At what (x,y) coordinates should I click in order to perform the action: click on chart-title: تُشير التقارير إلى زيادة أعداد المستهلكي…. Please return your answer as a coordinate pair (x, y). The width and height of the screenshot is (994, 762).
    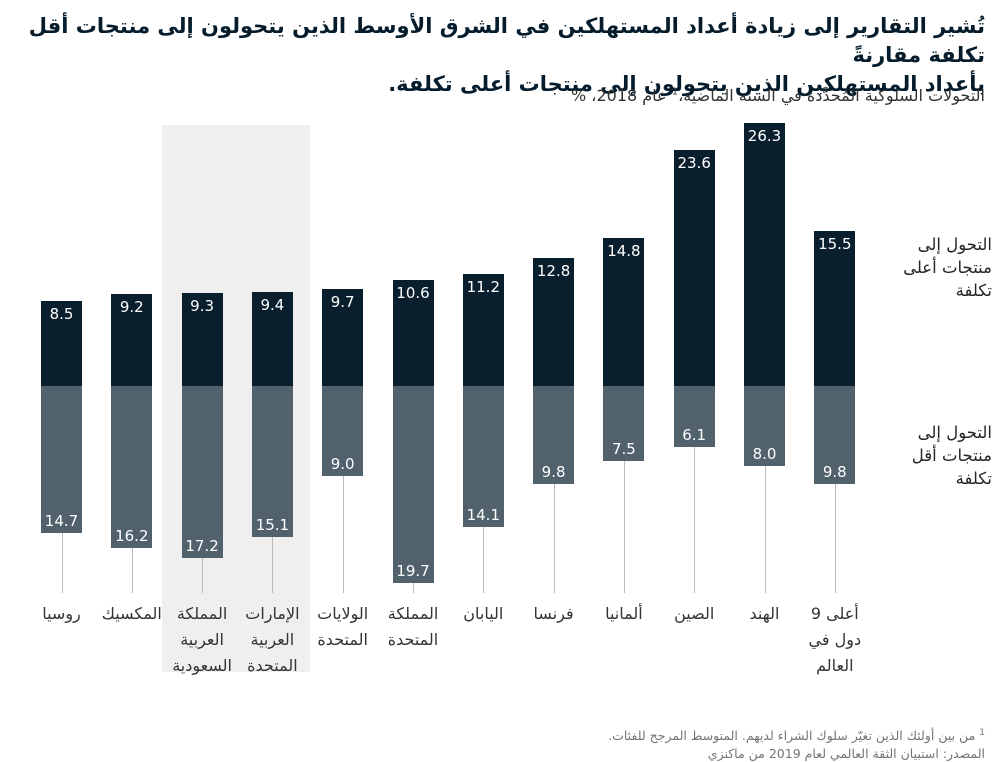
    Looking at the image, I should click on (506, 55).